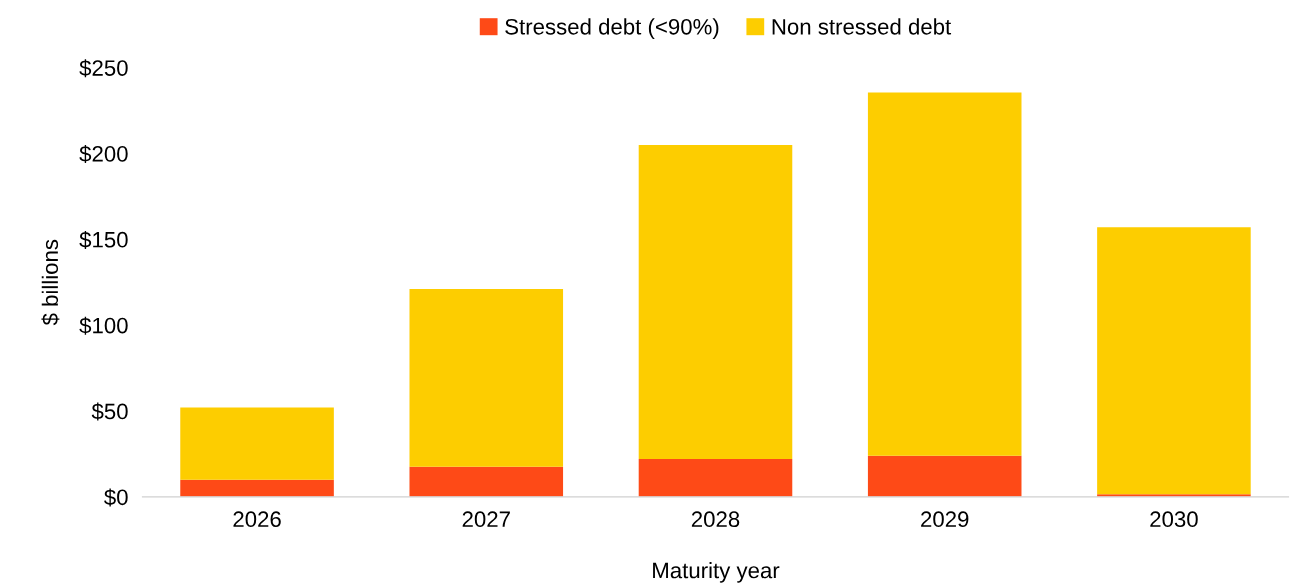 The image size is (1295, 588). What do you see at coordinates (103, 154) in the screenshot?
I see `y-tick-label: $200` at bounding box center [103, 154].